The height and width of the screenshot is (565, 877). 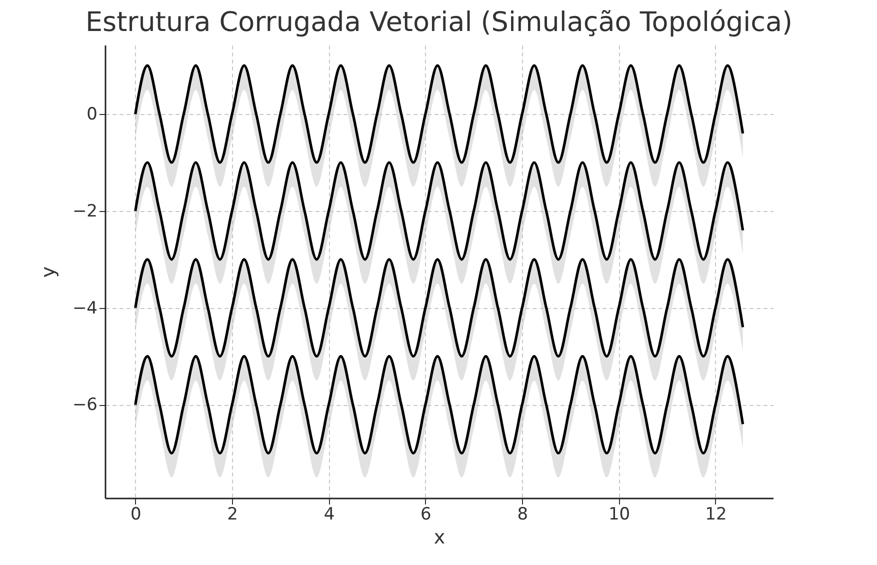 I want to click on x-tick-label: 10, so click(x=619, y=514).